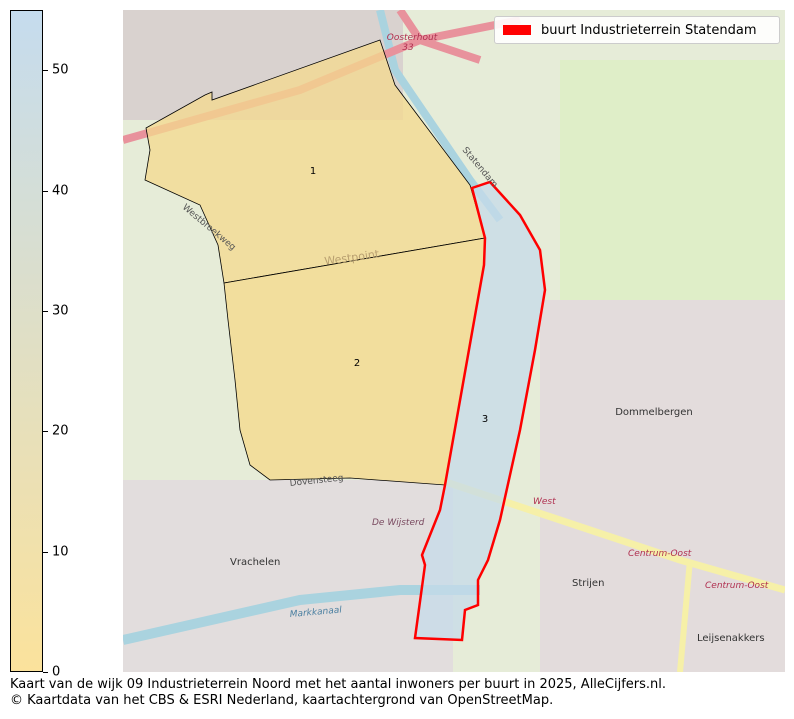 The image size is (794, 719). What do you see at coordinates (517, 30) in the screenshot?
I see `legend-swatch` at bounding box center [517, 30].